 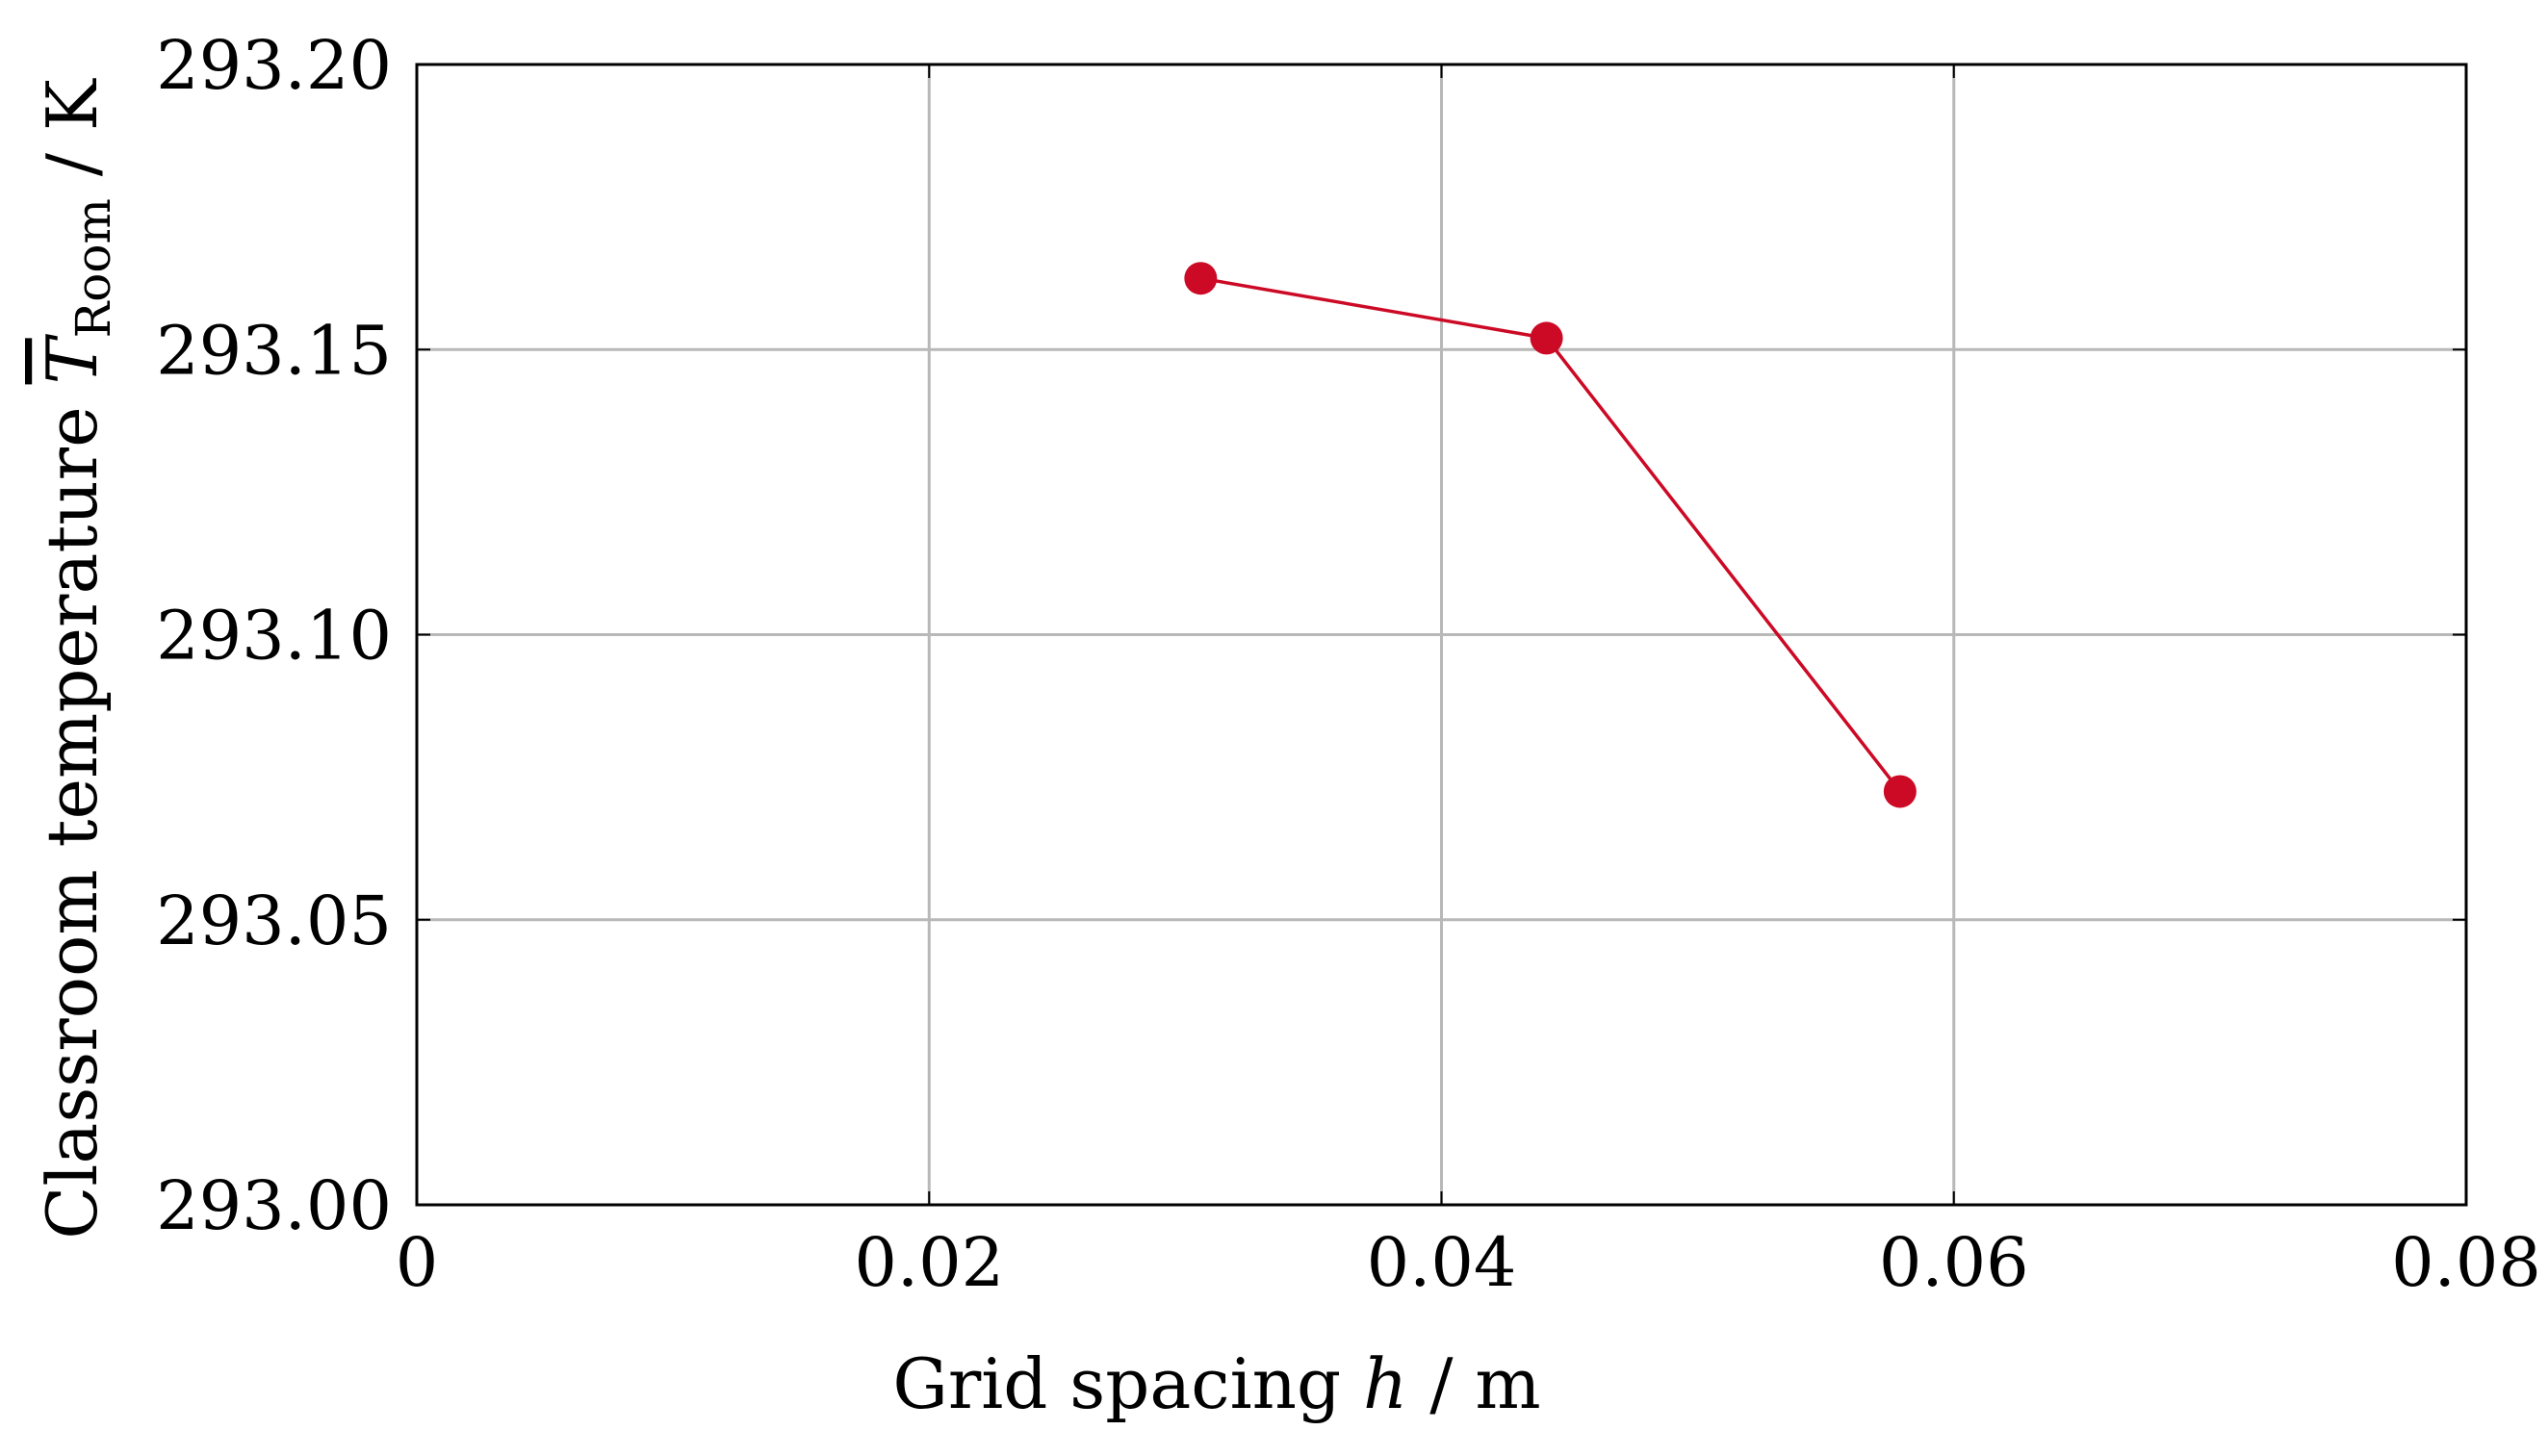 I want to click on y-axis-label: Classroom temperature TRoom / K, so click(x=76, y=658).